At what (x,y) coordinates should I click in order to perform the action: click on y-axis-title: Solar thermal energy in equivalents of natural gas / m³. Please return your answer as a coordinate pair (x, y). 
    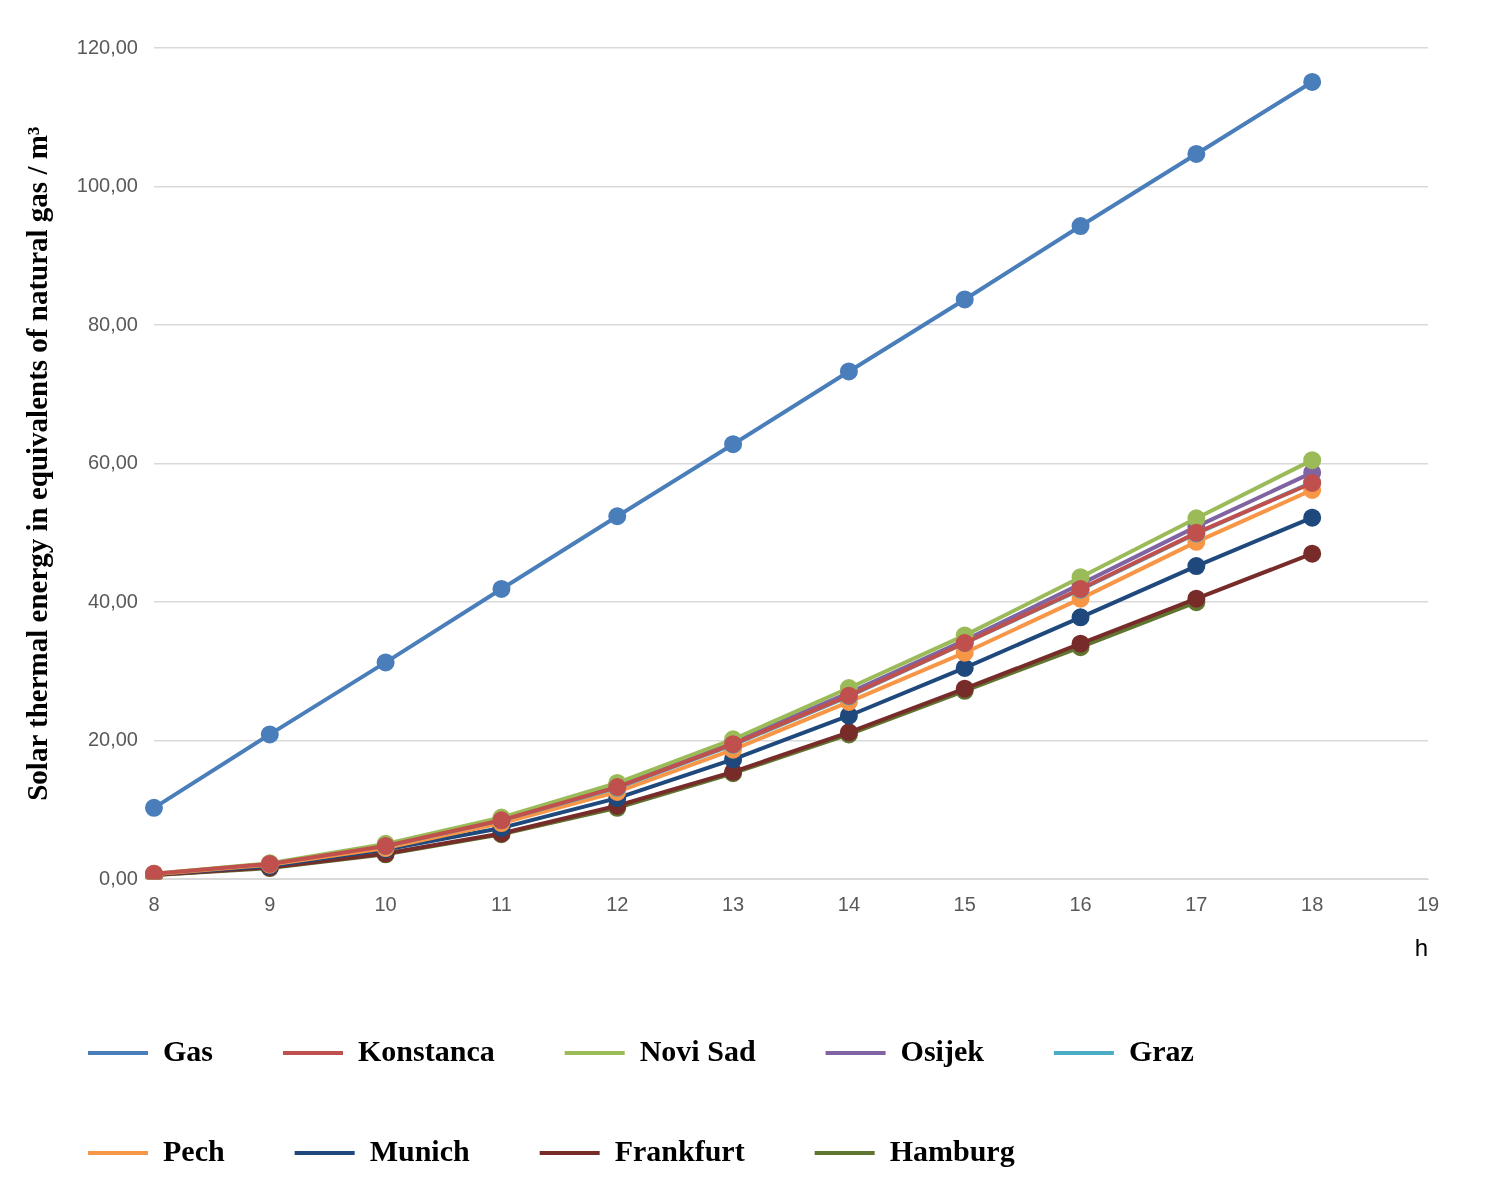
    Looking at the image, I should click on (36, 463).